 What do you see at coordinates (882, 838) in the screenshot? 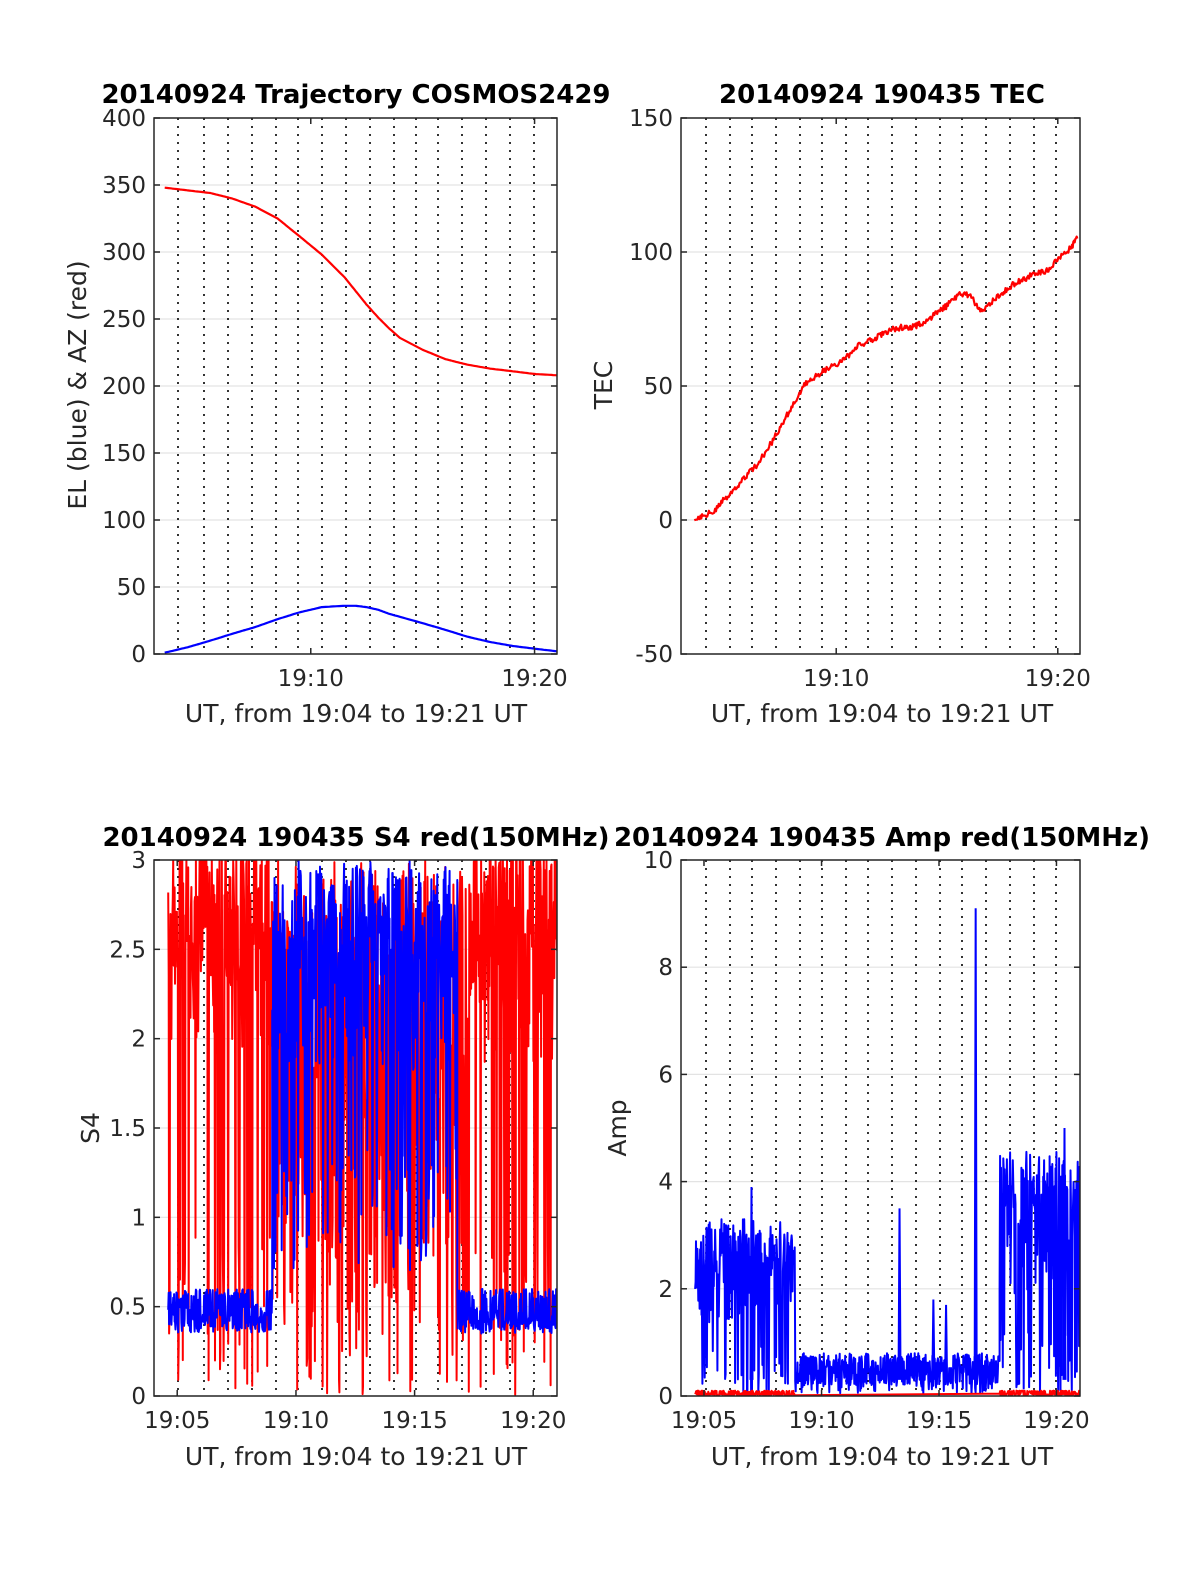
I see `chart-title: 20140924 190435 Amp red(150MHz)` at bounding box center [882, 838].